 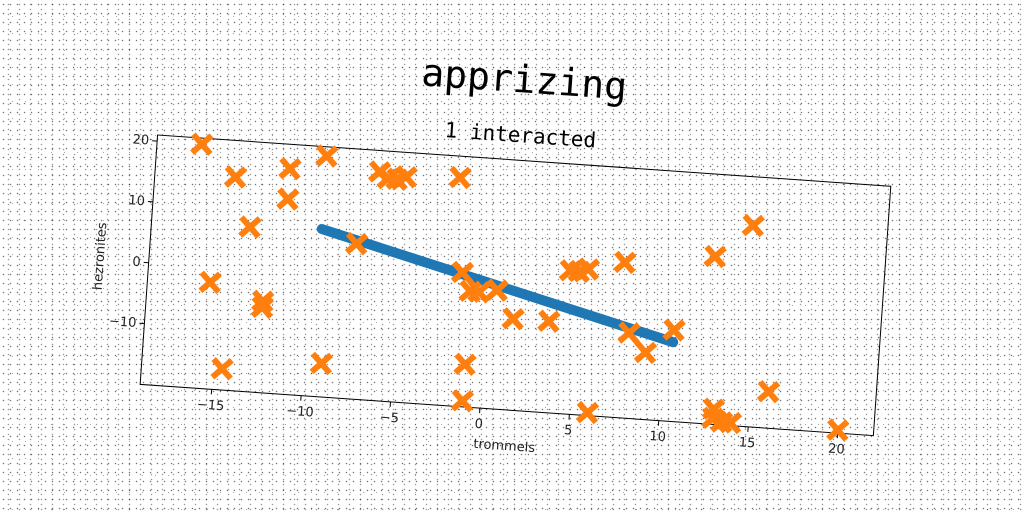 What do you see at coordinates (520, 135) in the screenshot?
I see `chart-subtitle: 1 interacted` at bounding box center [520, 135].